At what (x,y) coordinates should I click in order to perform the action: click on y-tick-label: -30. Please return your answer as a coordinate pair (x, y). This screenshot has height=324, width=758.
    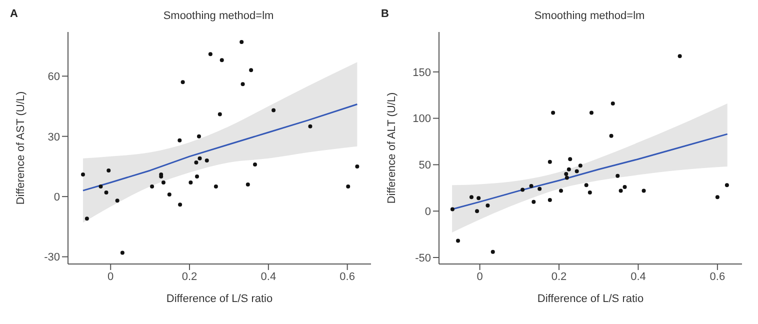
    Looking at the image, I should click on (52, 258).